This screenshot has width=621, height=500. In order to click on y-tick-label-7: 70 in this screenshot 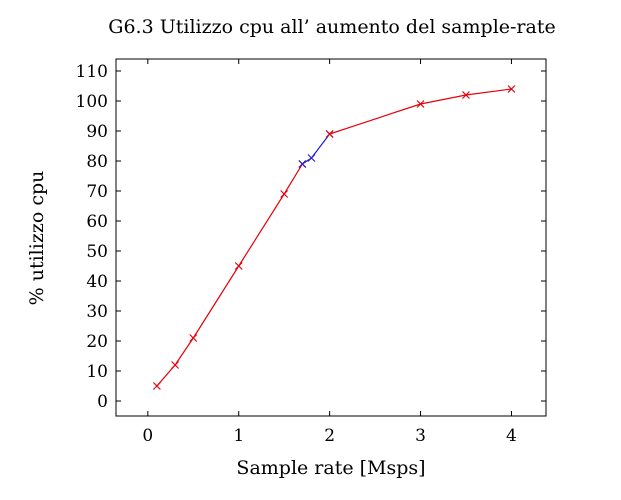, I will do `click(97, 192)`.